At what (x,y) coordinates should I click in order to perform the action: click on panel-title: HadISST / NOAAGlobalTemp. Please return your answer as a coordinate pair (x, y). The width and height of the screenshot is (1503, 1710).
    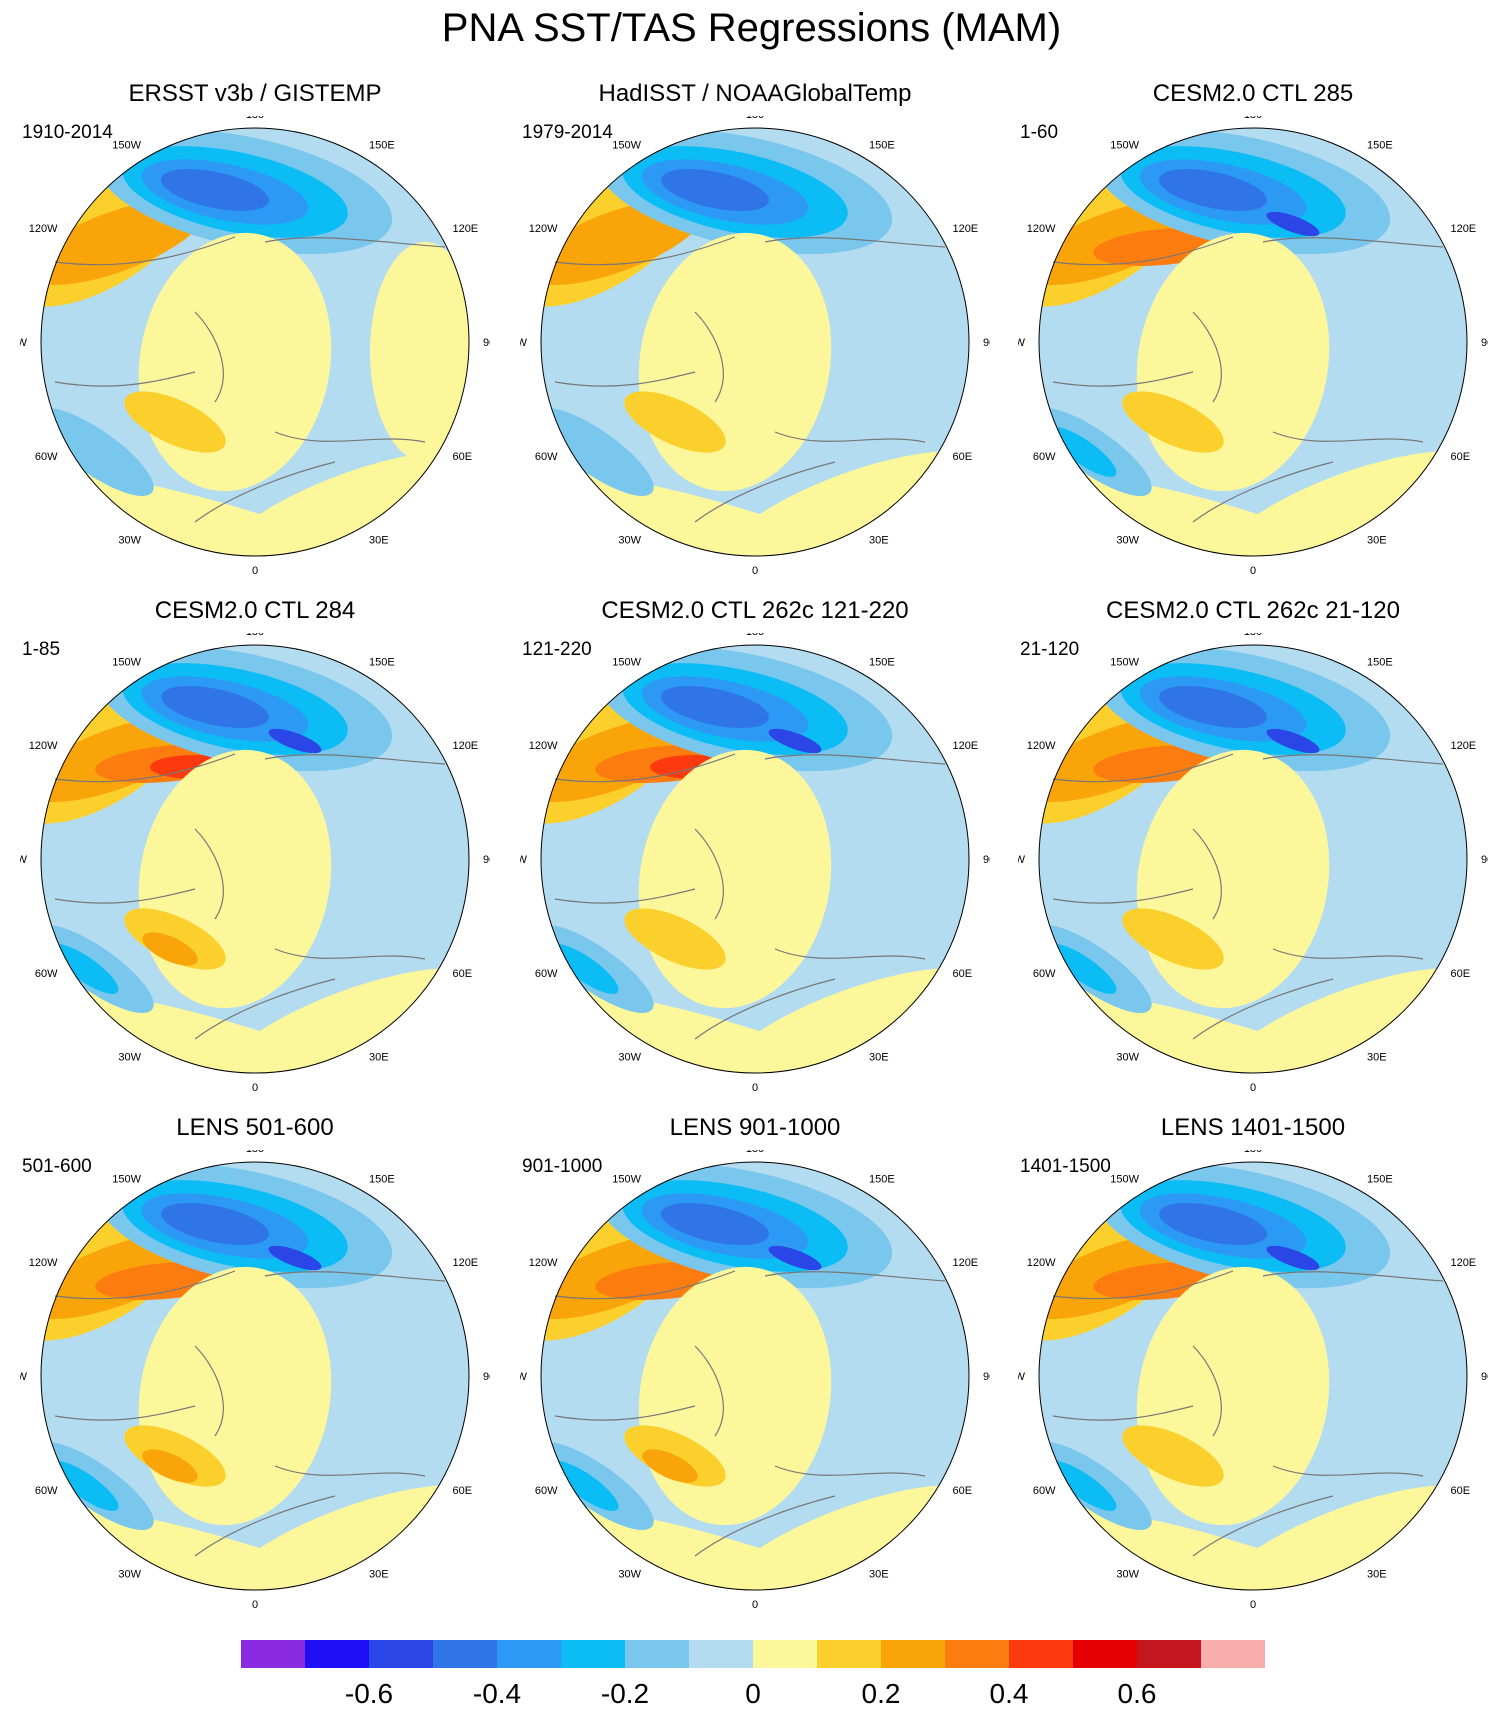
    Looking at the image, I should click on (755, 93).